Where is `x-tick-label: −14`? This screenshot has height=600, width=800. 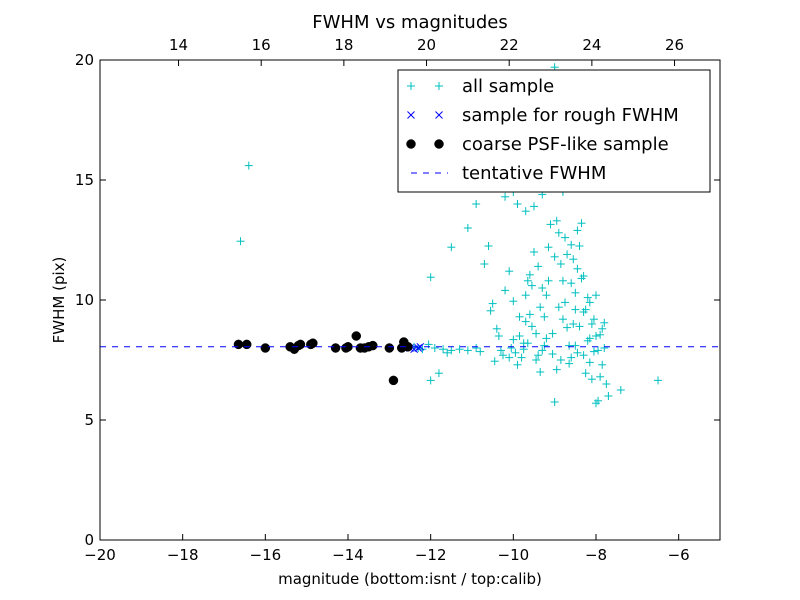
x-tick-label: −14 is located at coordinates (348, 555).